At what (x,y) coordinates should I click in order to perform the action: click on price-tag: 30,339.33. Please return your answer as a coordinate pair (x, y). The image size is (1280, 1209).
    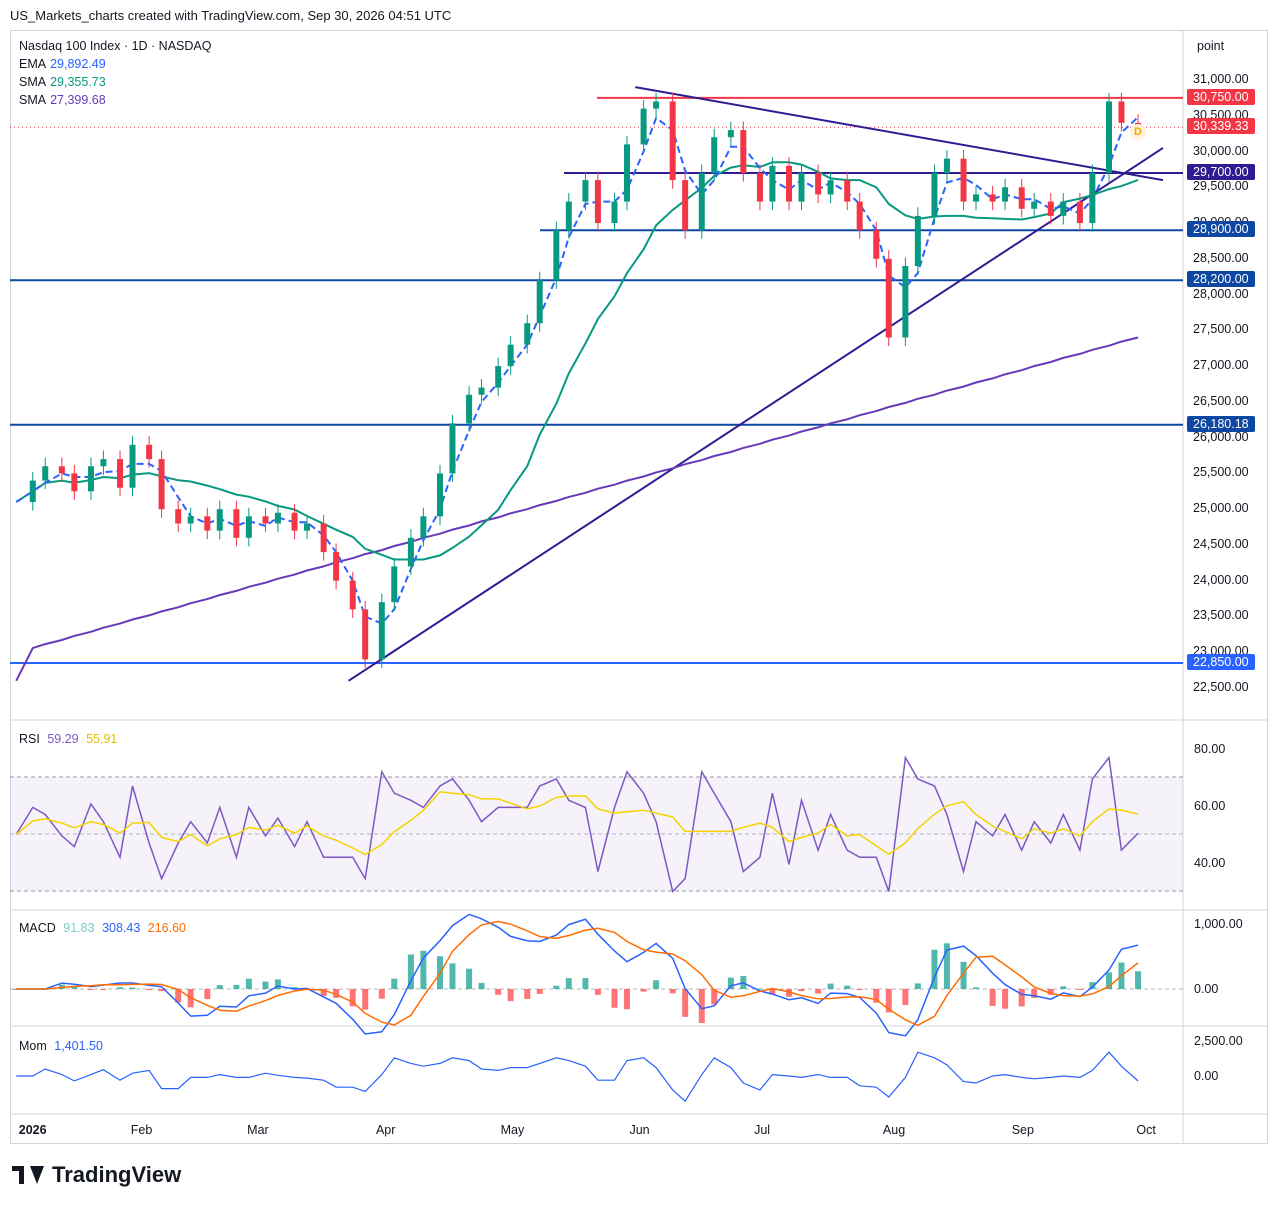
    Looking at the image, I should click on (1221, 126).